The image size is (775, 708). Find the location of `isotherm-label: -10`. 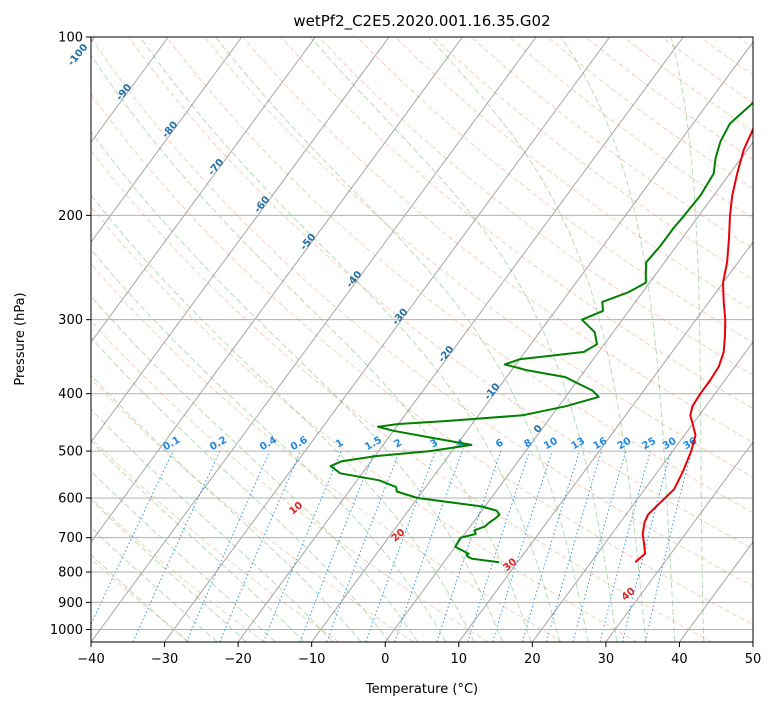

isotherm-label: -10 is located at coordinates (493, 391).